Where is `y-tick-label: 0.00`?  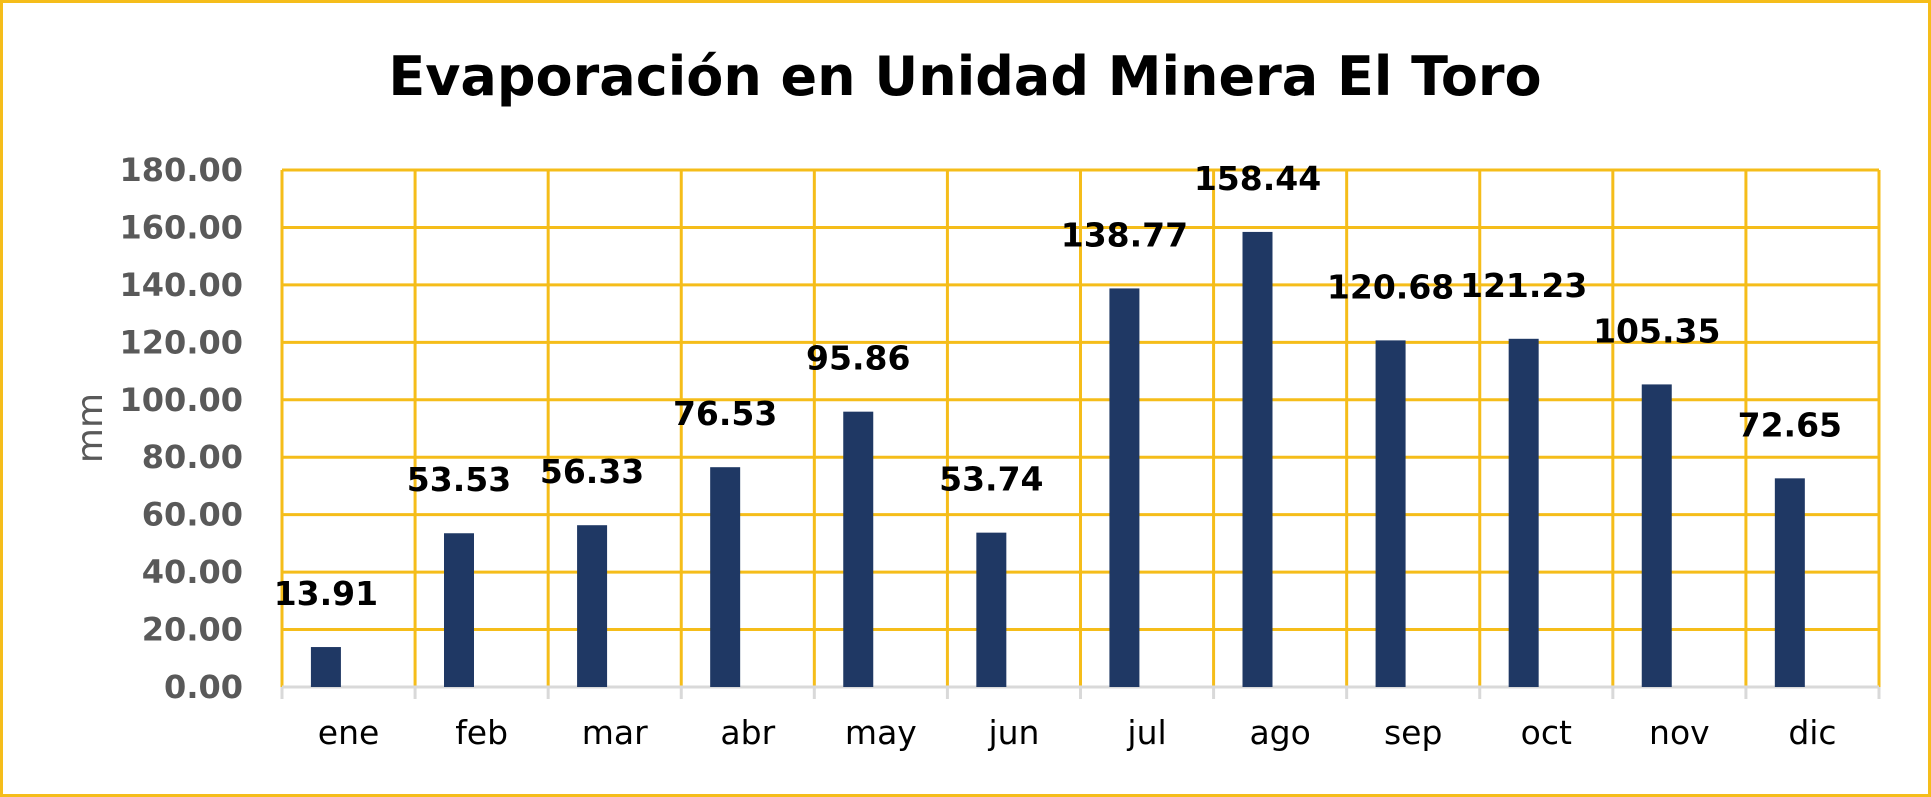
y-tick-label: 0.00 is located at coordinates (203, 687).